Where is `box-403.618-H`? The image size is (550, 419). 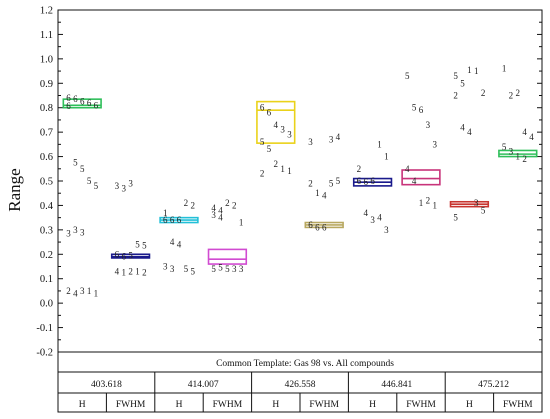 box-403.618-H is located at coordinates (82, 103).